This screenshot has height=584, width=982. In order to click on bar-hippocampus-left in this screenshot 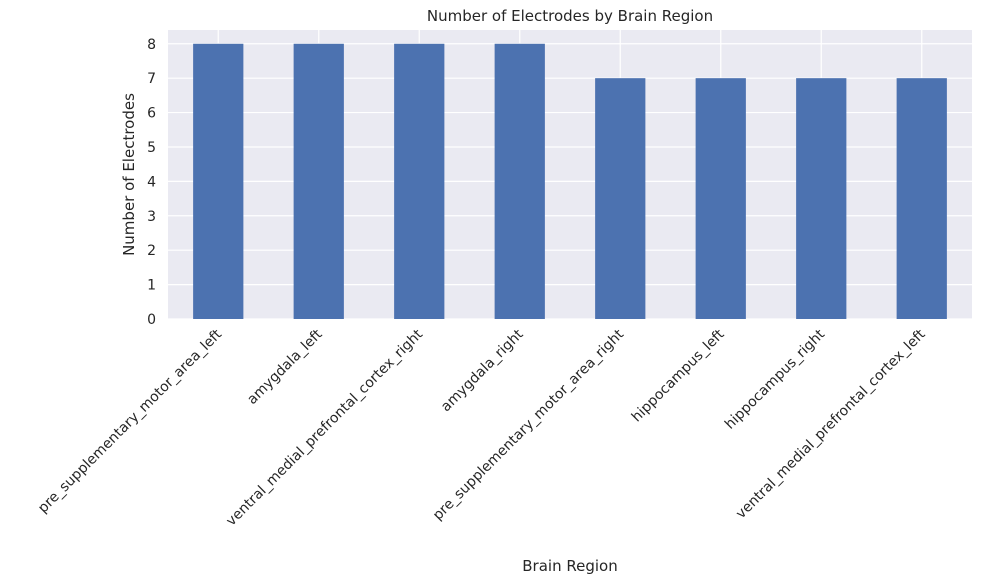, I will do `click(720, 199)`.